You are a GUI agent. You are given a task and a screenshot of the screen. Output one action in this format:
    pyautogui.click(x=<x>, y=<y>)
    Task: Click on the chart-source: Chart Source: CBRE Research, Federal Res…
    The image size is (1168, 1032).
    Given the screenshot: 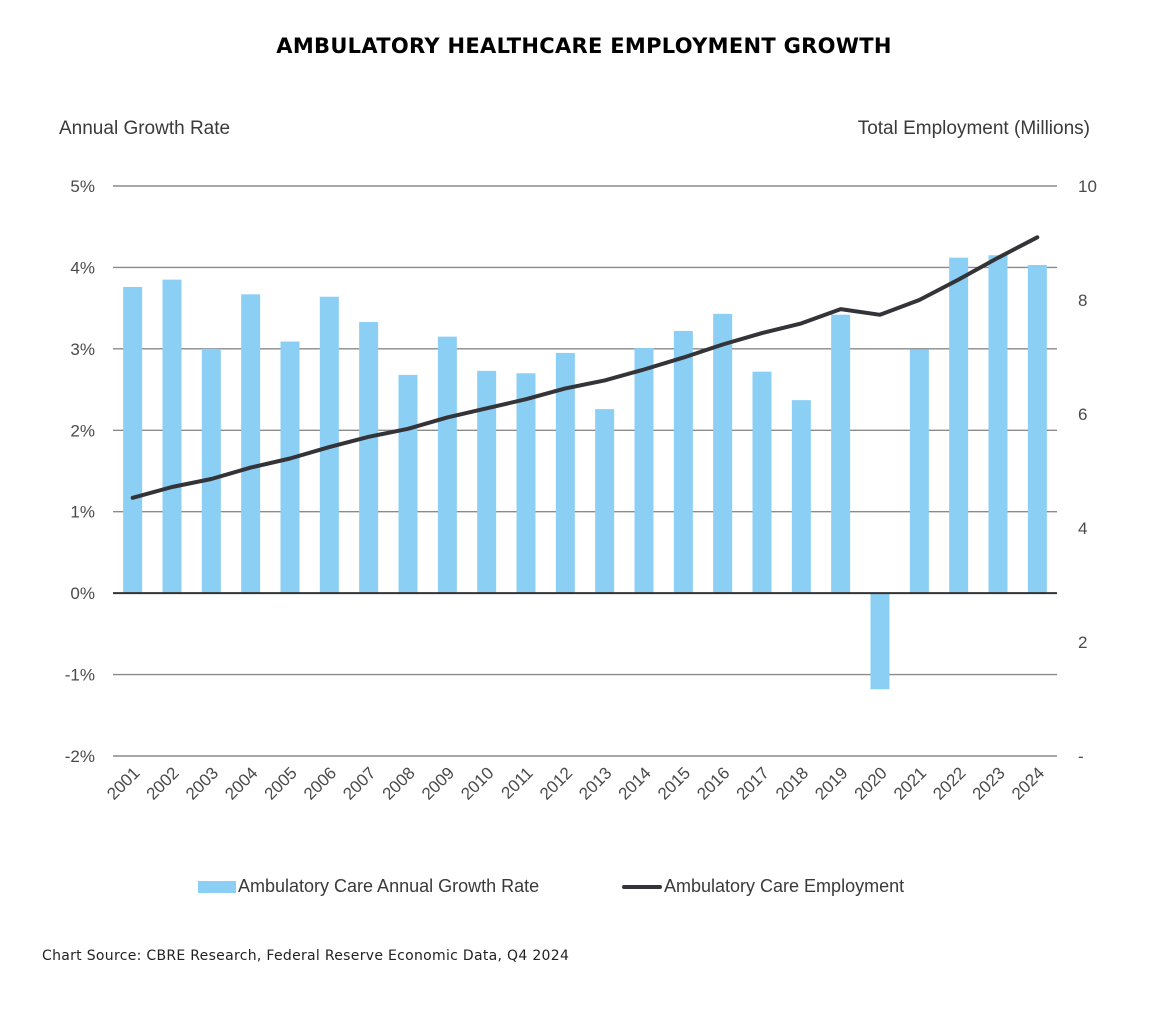 What is the action you would take?
    pyautogui.click(x=306, y=956)
    